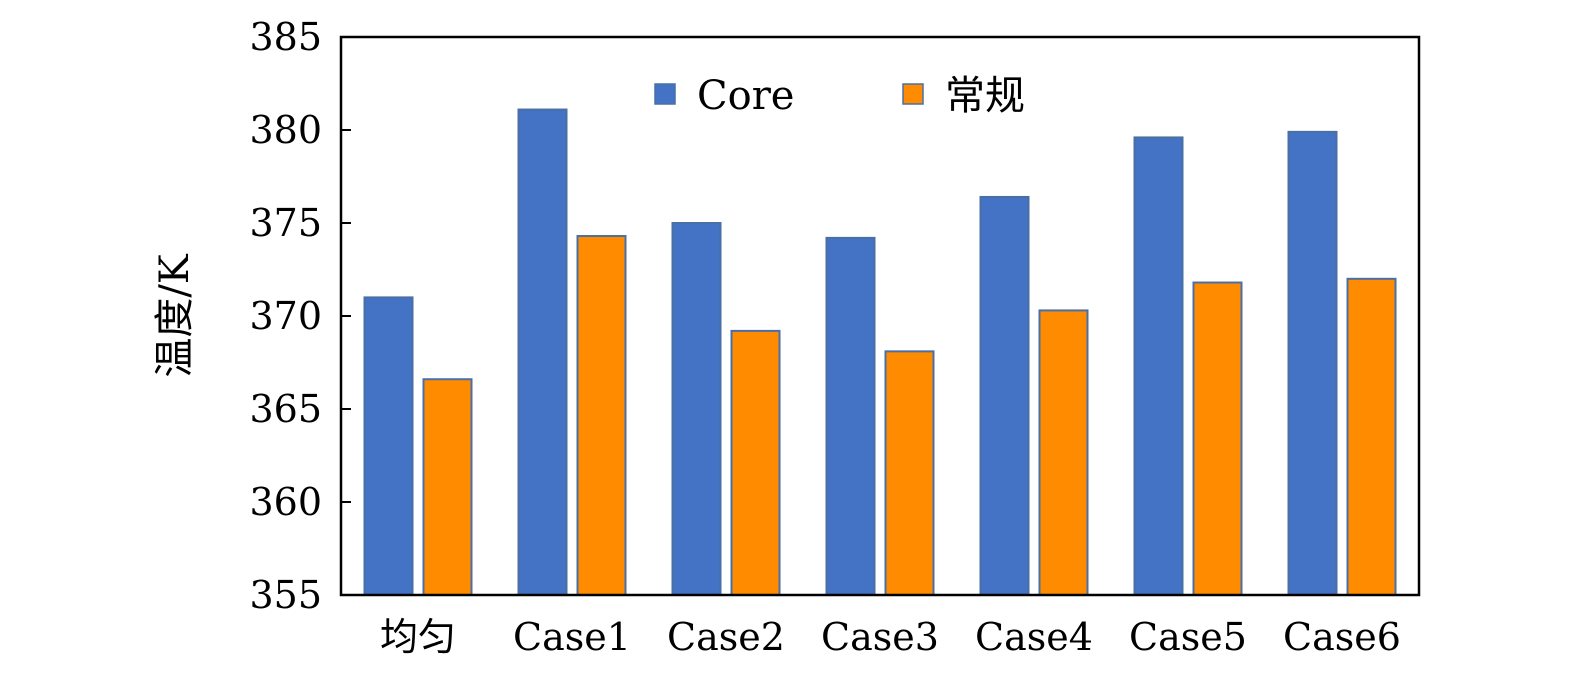 The width and height of the screenshot is (1575, 679). Describe the element at coordinates (285, 316) in the screenshot. I see `y-tick-label: 370` at that location.